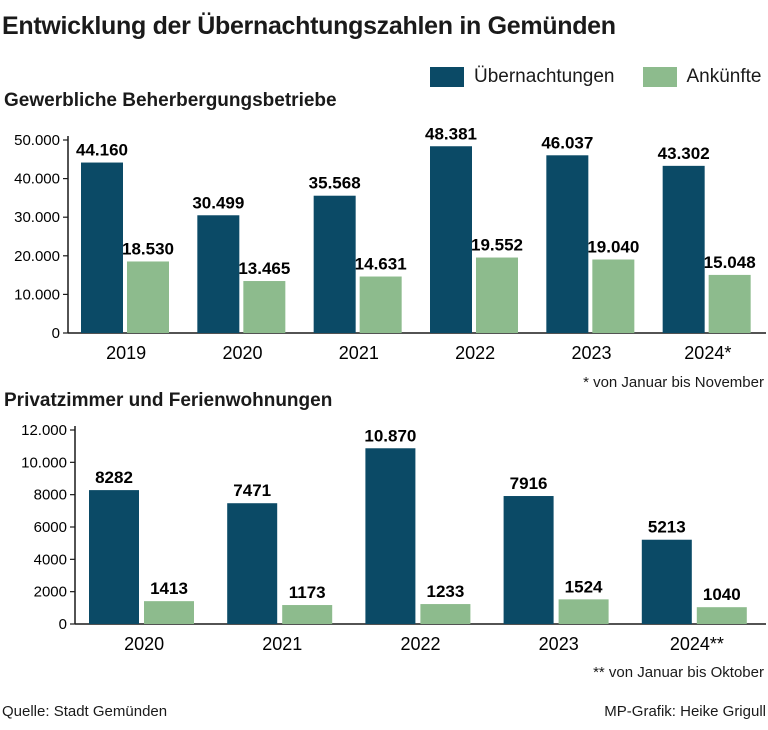 The image size is (768, 730). I want to click on chart1-category-label: 2021, so click(359, 353).